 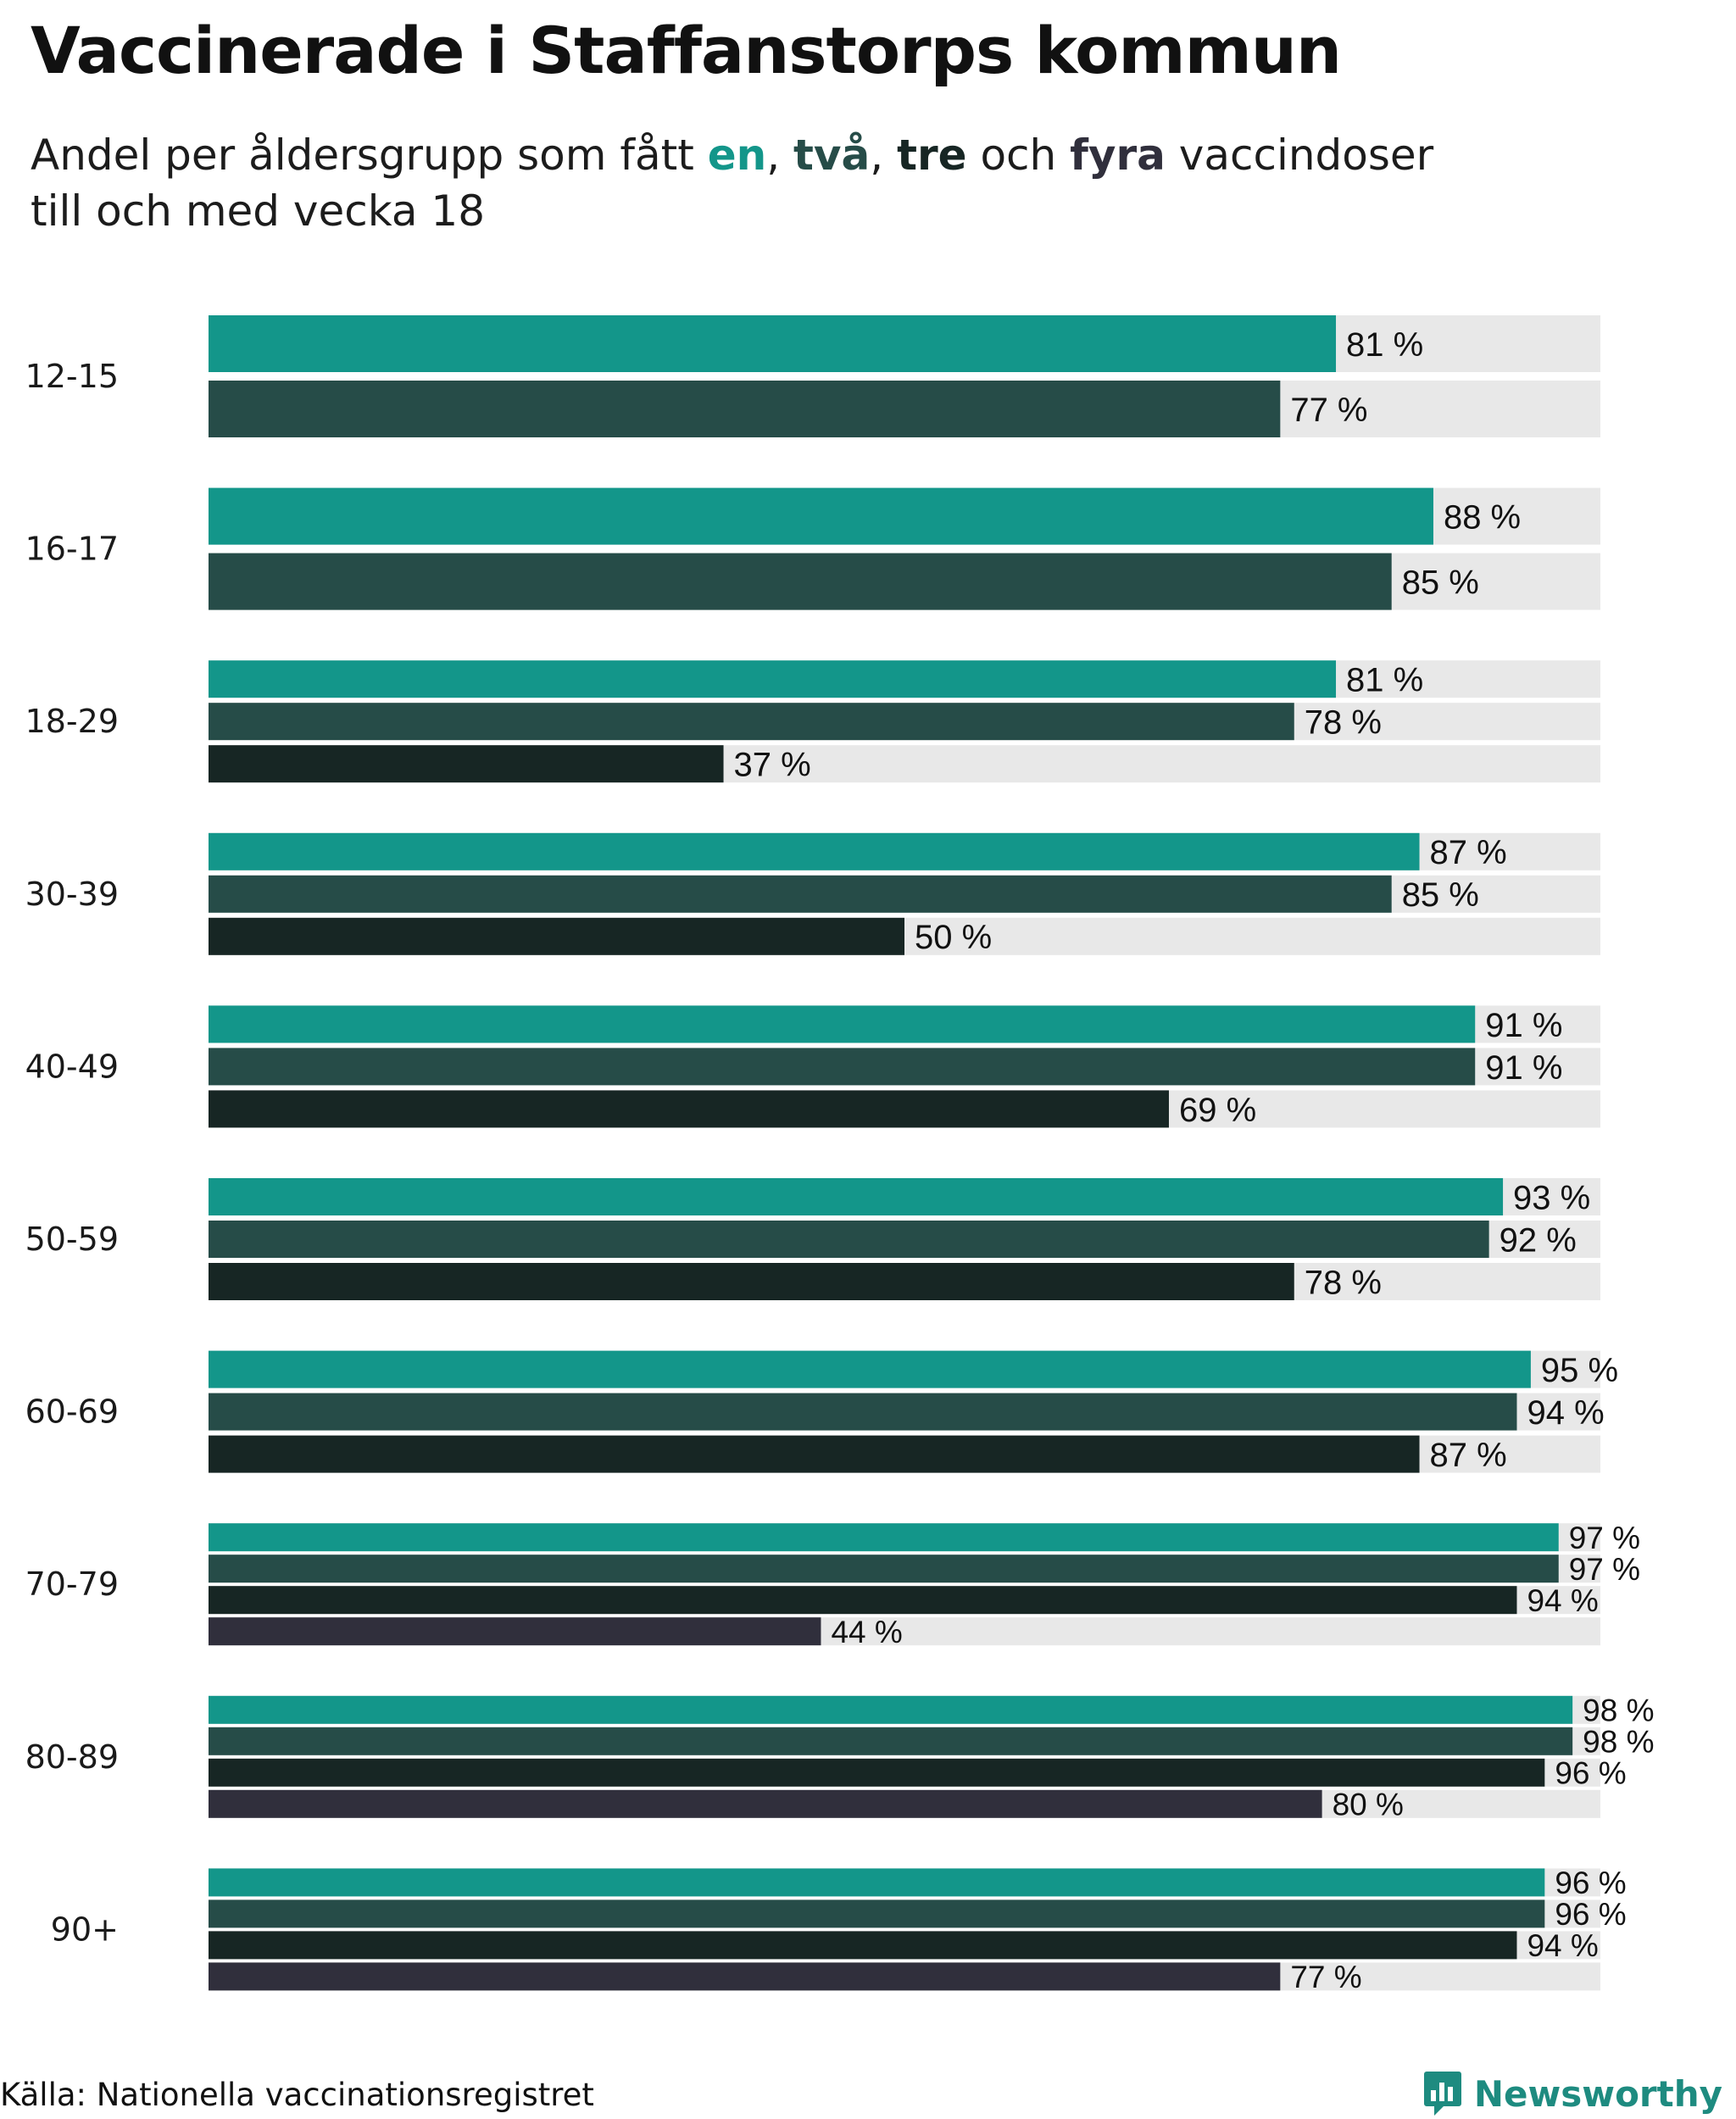 What do you see at coordinates (737, 156) in the screenshot?
I see `legend-en: en` at bounding box center [737, 156].